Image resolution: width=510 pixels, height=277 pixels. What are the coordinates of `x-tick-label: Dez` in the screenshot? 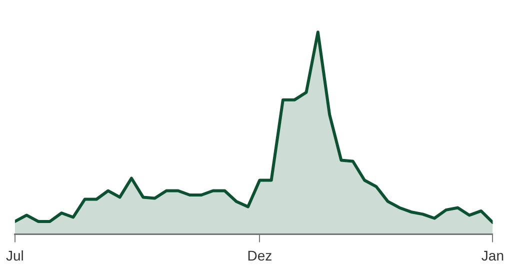 It's located at (259, 255).